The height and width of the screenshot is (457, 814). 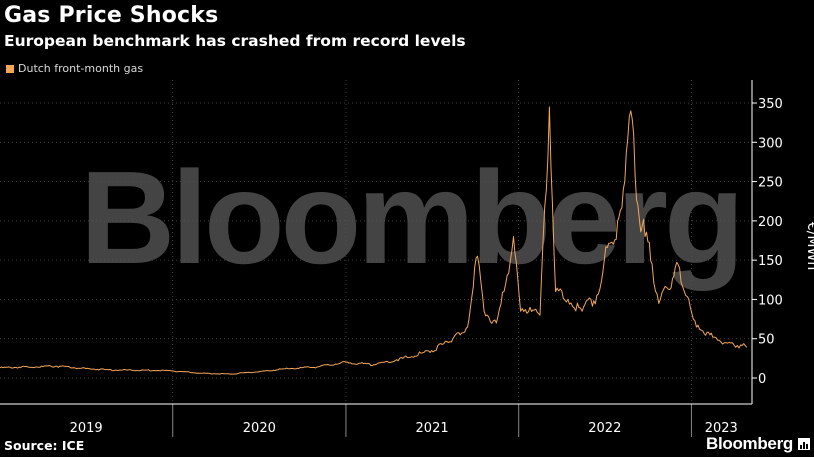 I want to click on bloomberg-brand: Bloomberg, so click(x=758, y=444).